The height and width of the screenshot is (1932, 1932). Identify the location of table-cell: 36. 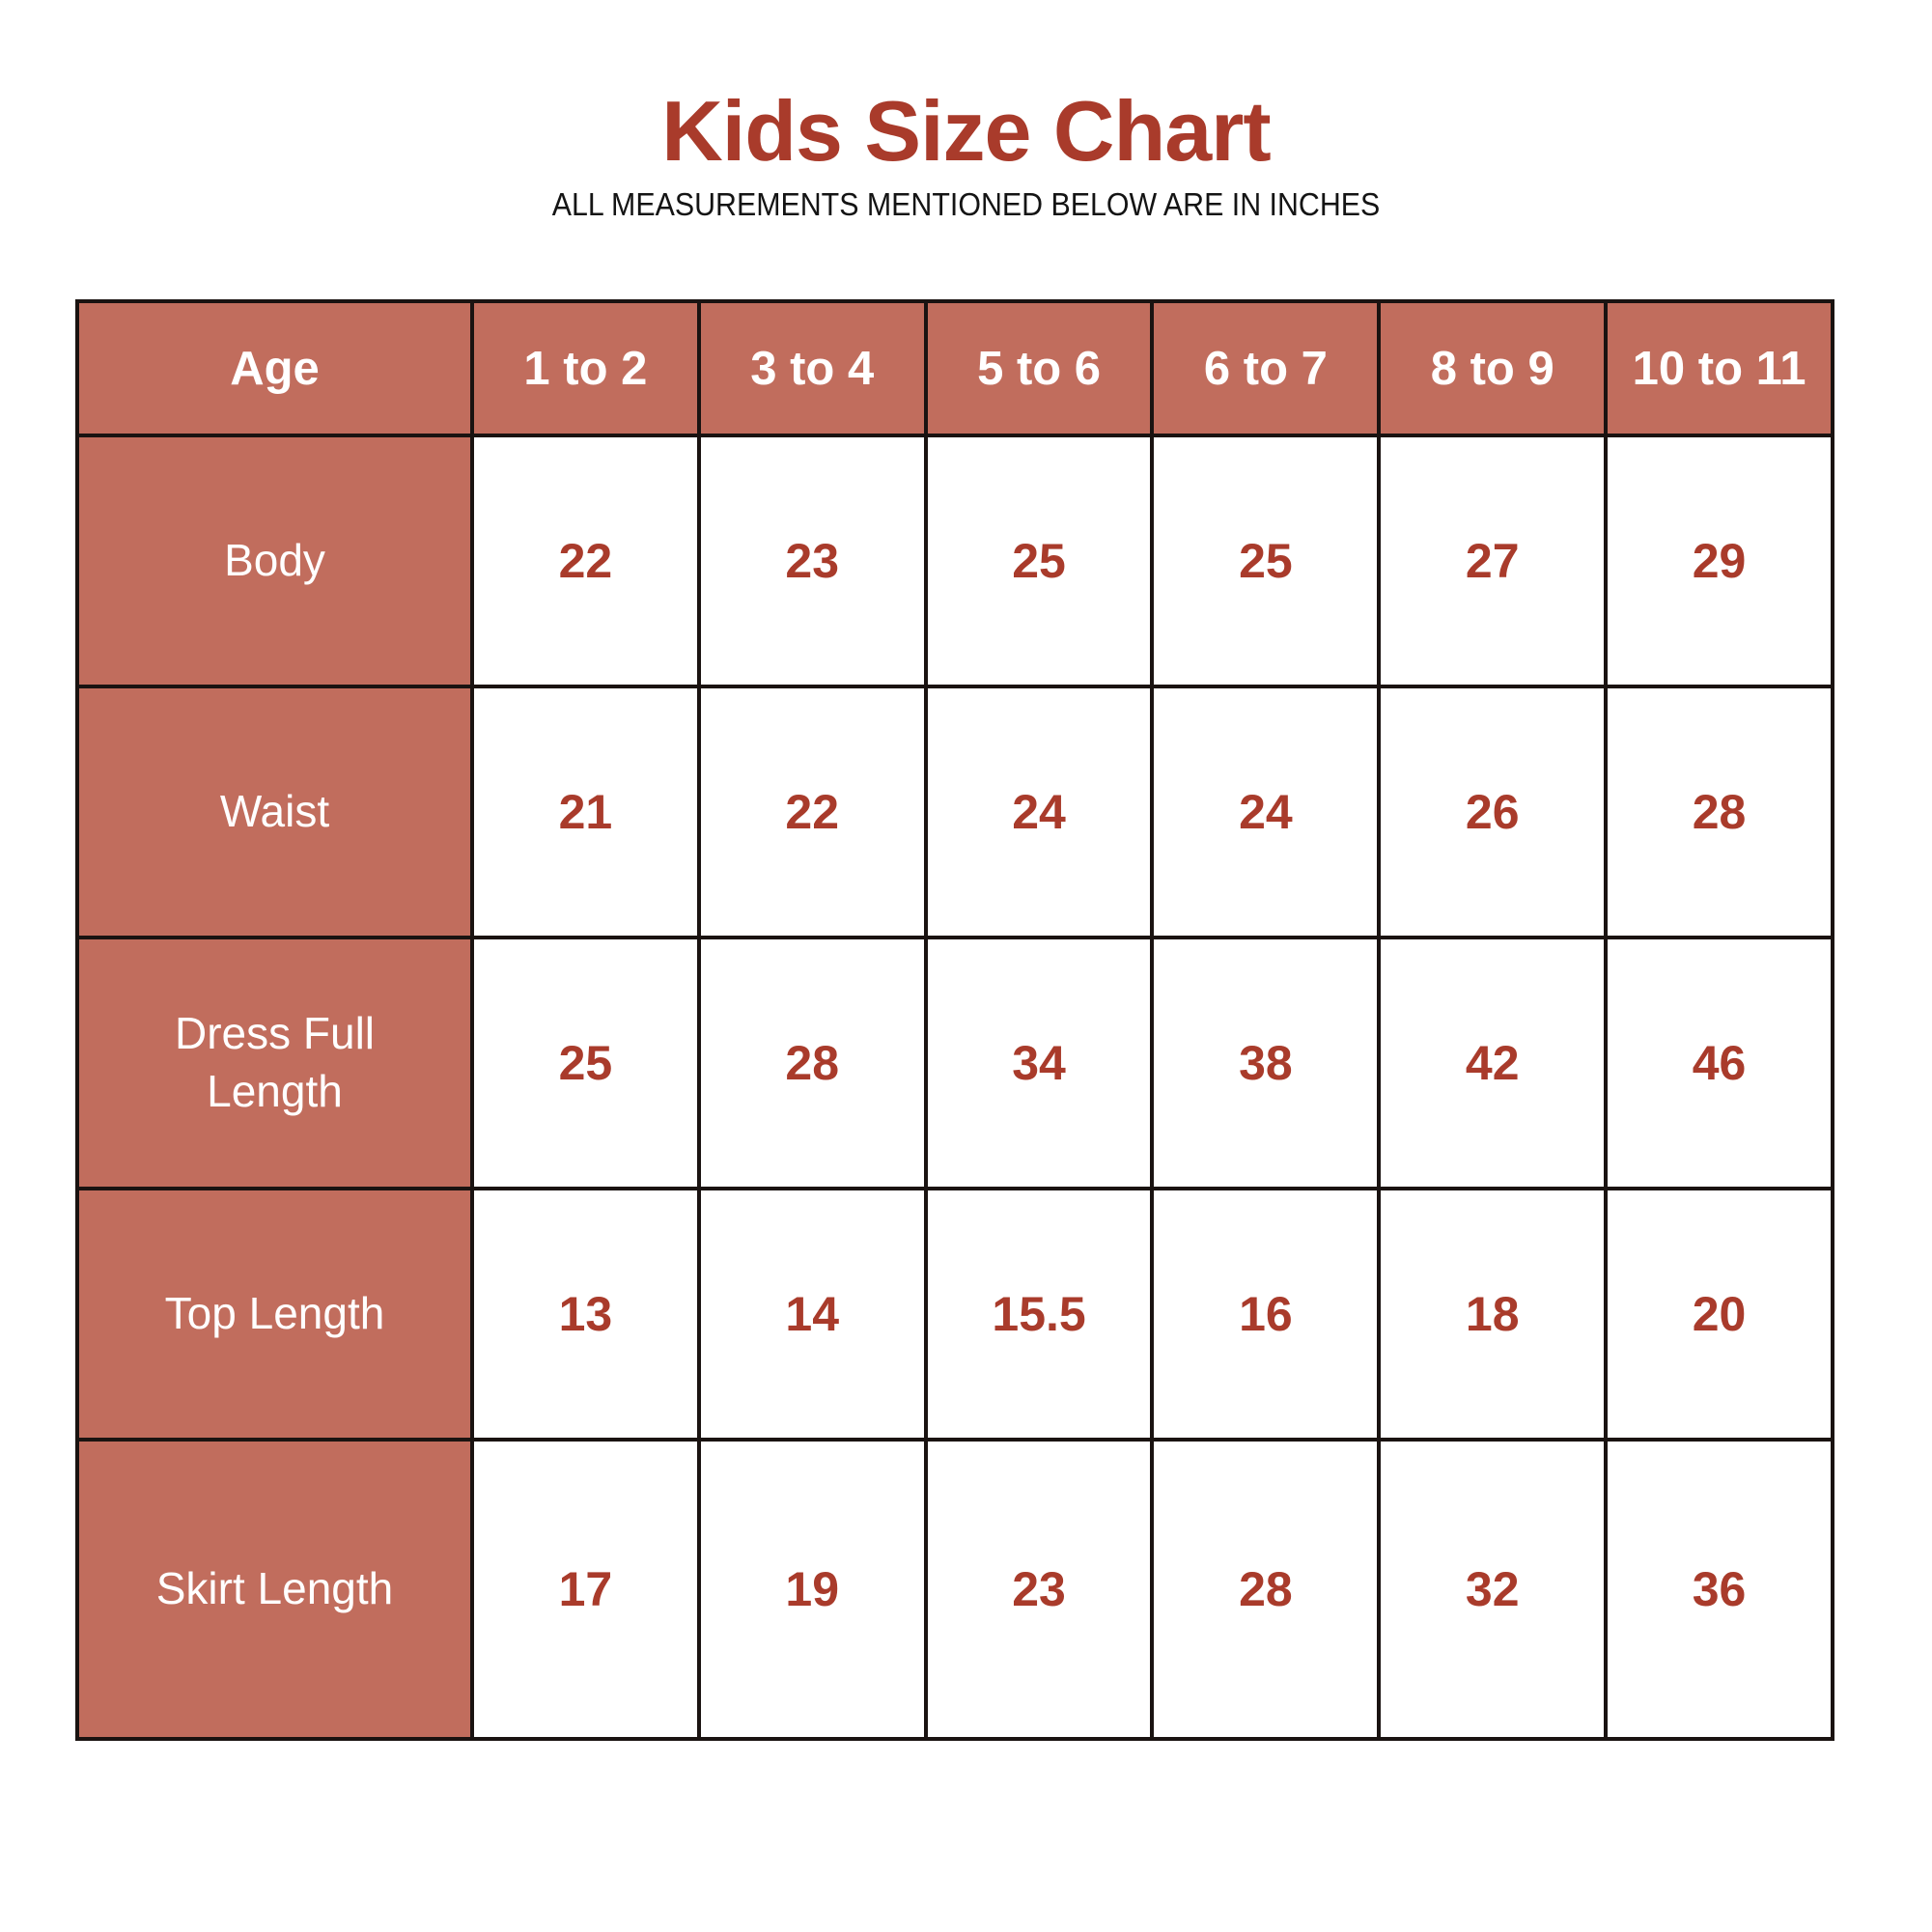
(1719, 1590).